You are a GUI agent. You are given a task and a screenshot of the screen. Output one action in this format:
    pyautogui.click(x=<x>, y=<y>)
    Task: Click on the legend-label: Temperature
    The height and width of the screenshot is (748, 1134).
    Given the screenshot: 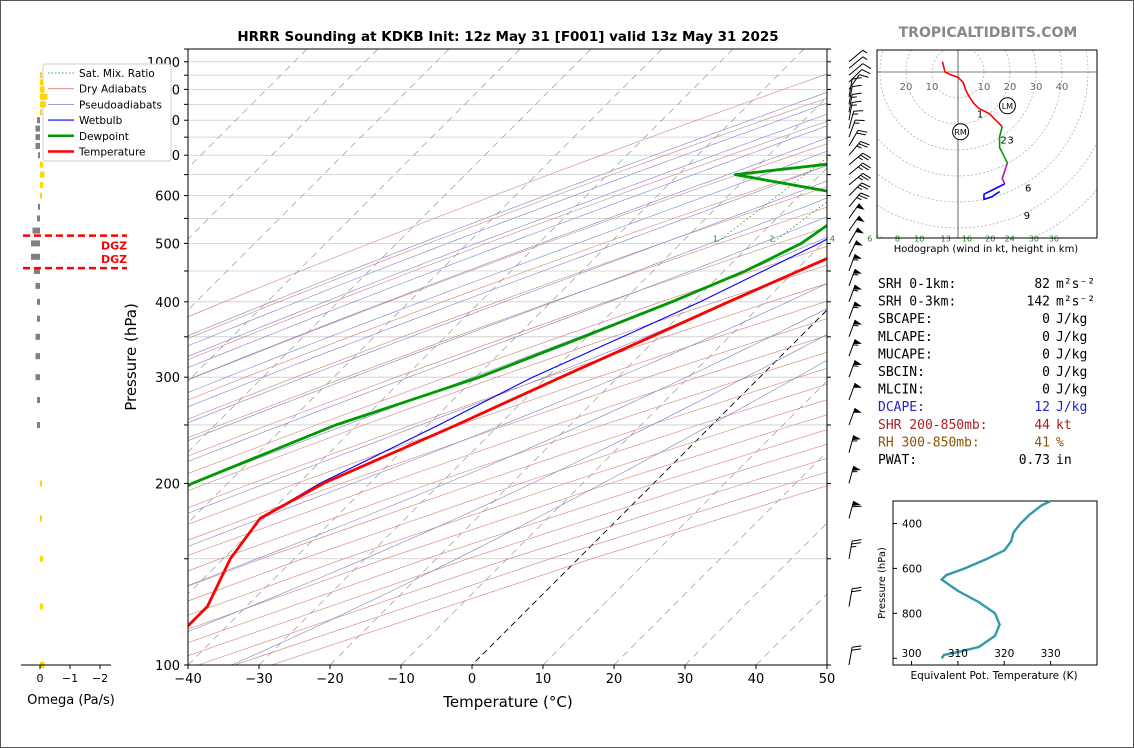 What is the action you would take?
    pyautogui.click(x=112, y=153)
    